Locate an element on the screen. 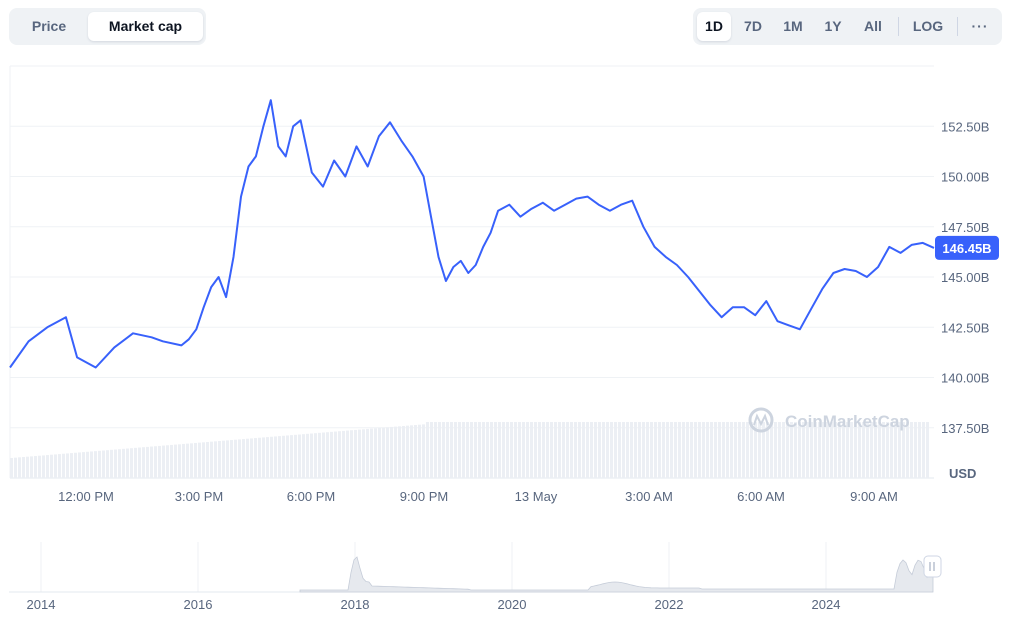 The image size is (1019, 618). navigator-handle-grip is located at coordinates (932, 566).